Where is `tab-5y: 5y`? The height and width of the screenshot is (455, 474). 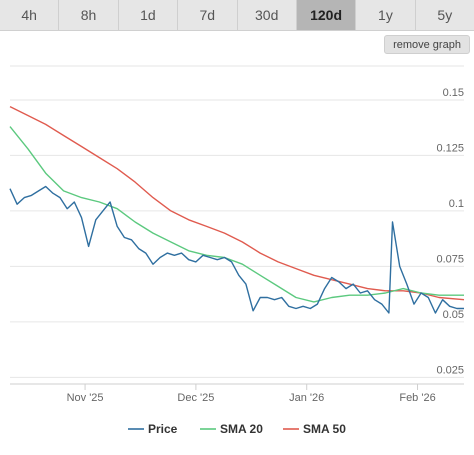
tab-5y: 5y is located at coordinates (444, 15).